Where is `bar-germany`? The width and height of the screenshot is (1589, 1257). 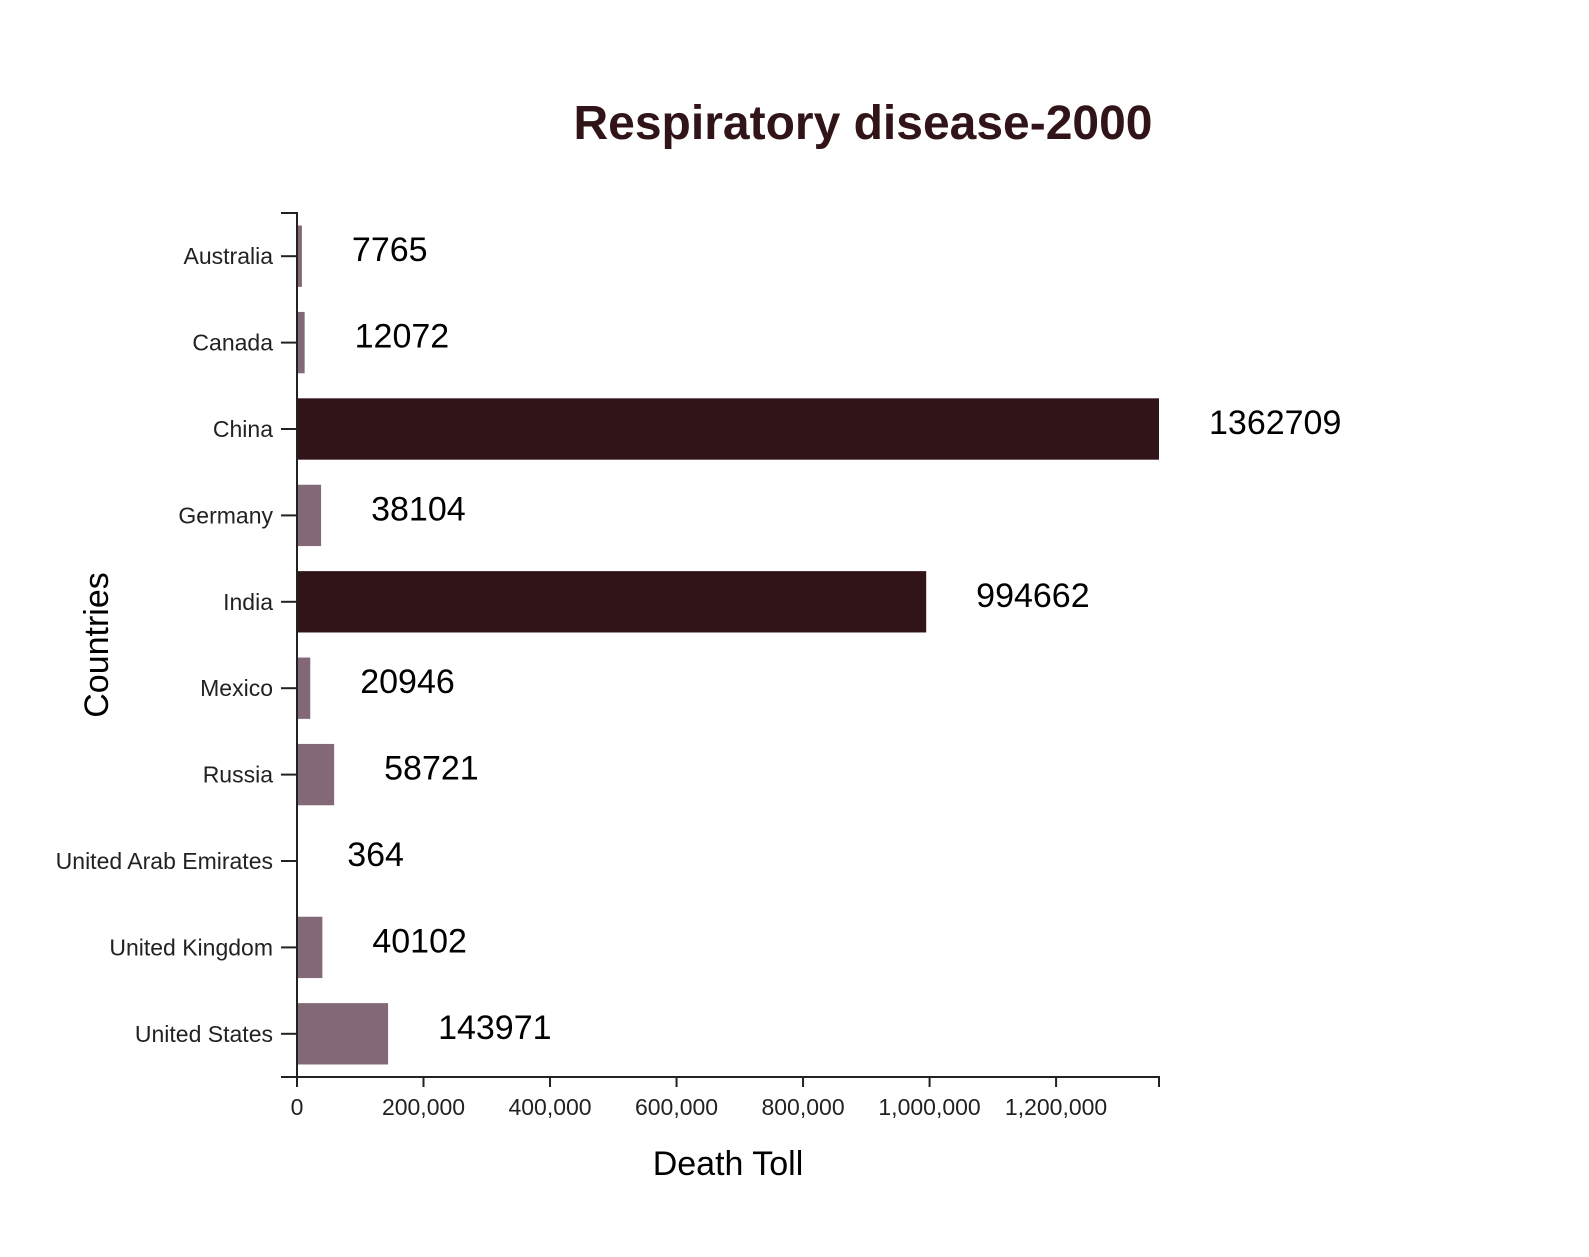
bar-germany is located at coordinates (309, 515).